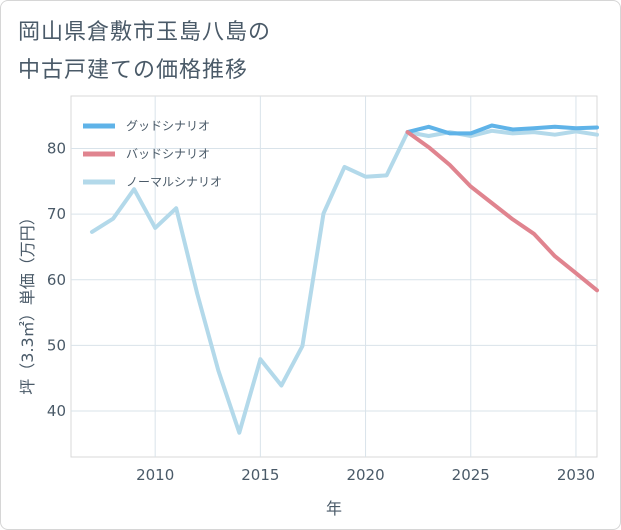 Image resolution: width=621 pixels, height=530 pixels. What do you see at coordinates (334, 508) in the screenshot?
I see `x-axis-label: 年` at bounding box center [334, 508].